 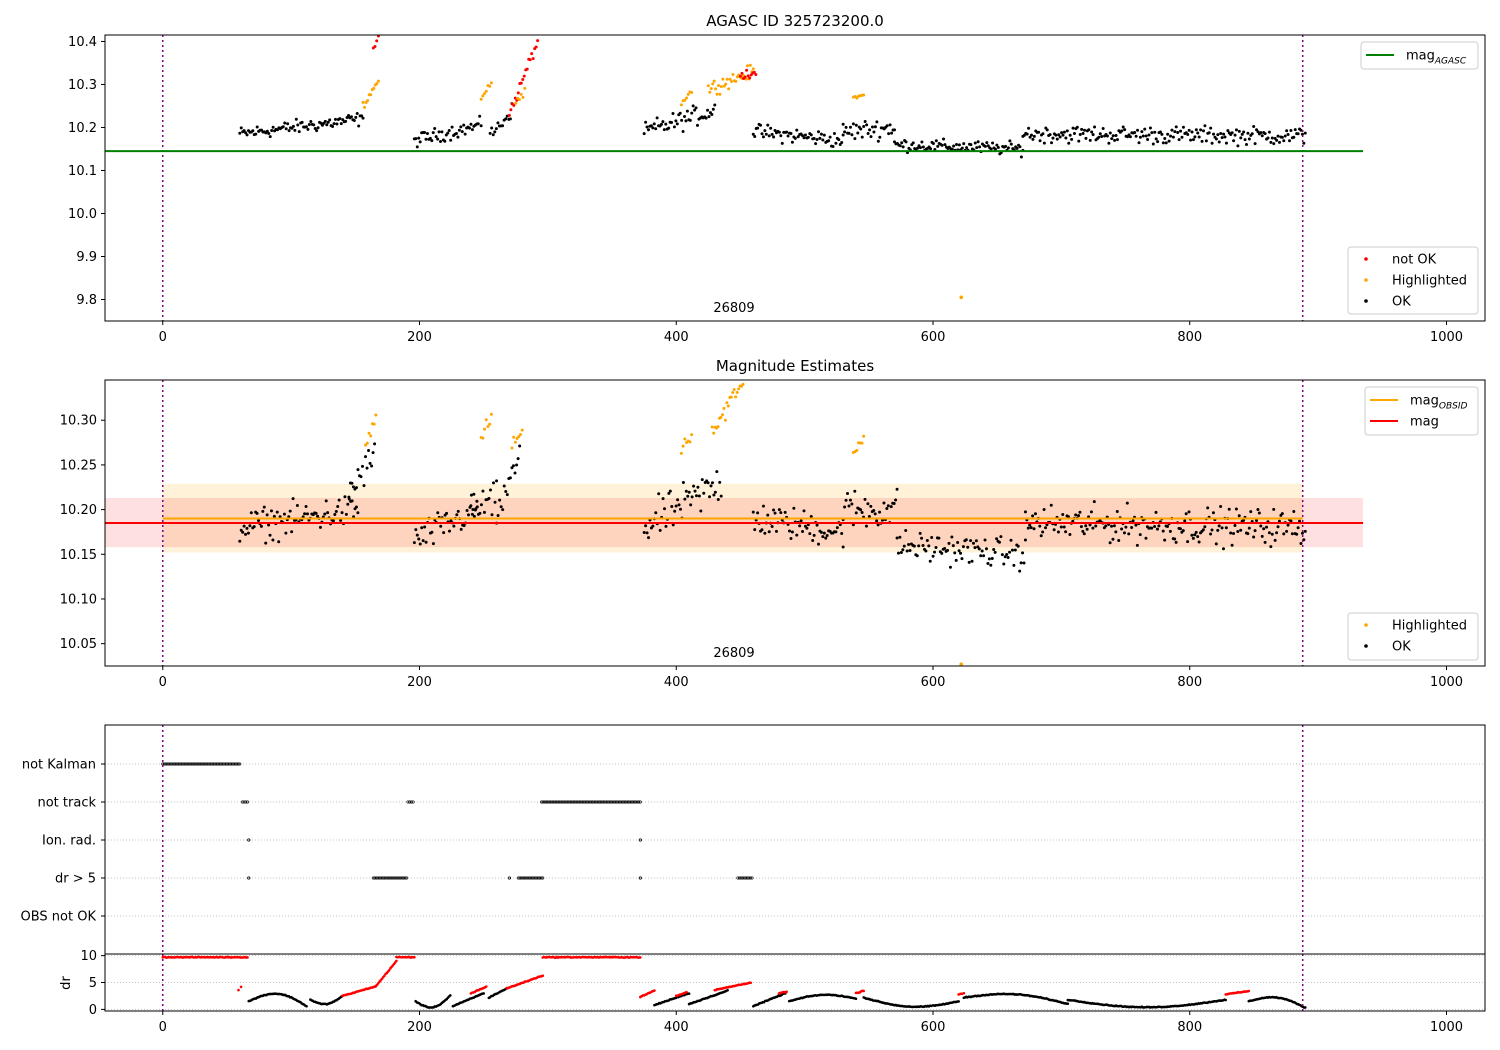 What do you see at coordinates (795, 982) in the screenshot?
I see `dr-axes-frame` at bounding box center [795, 982].